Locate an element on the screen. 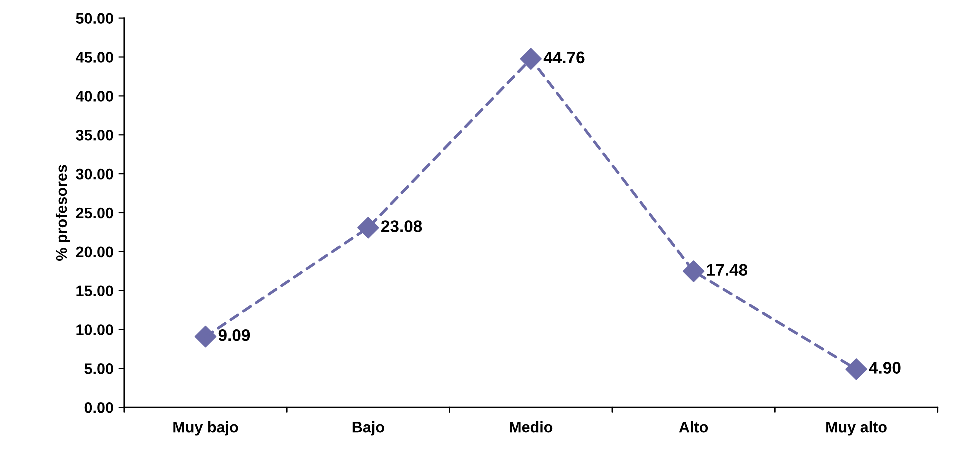 The image size is (957, 458). x-tick-label: Alto is located at coordinates (693, 427).